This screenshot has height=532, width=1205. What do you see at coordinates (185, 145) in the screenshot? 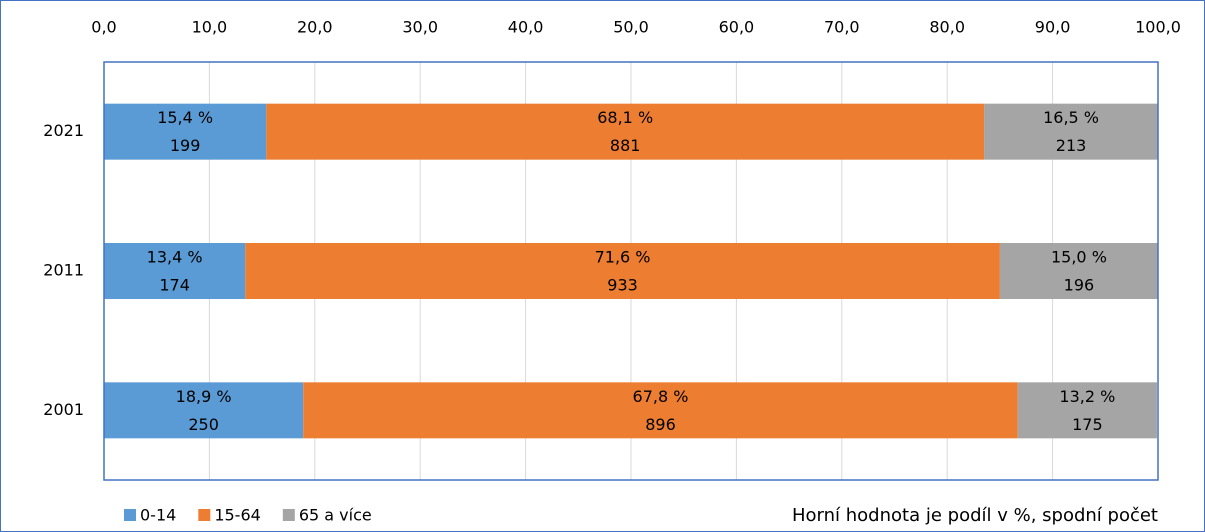
I see `count-label: 199` at bounding box center [185, 145].